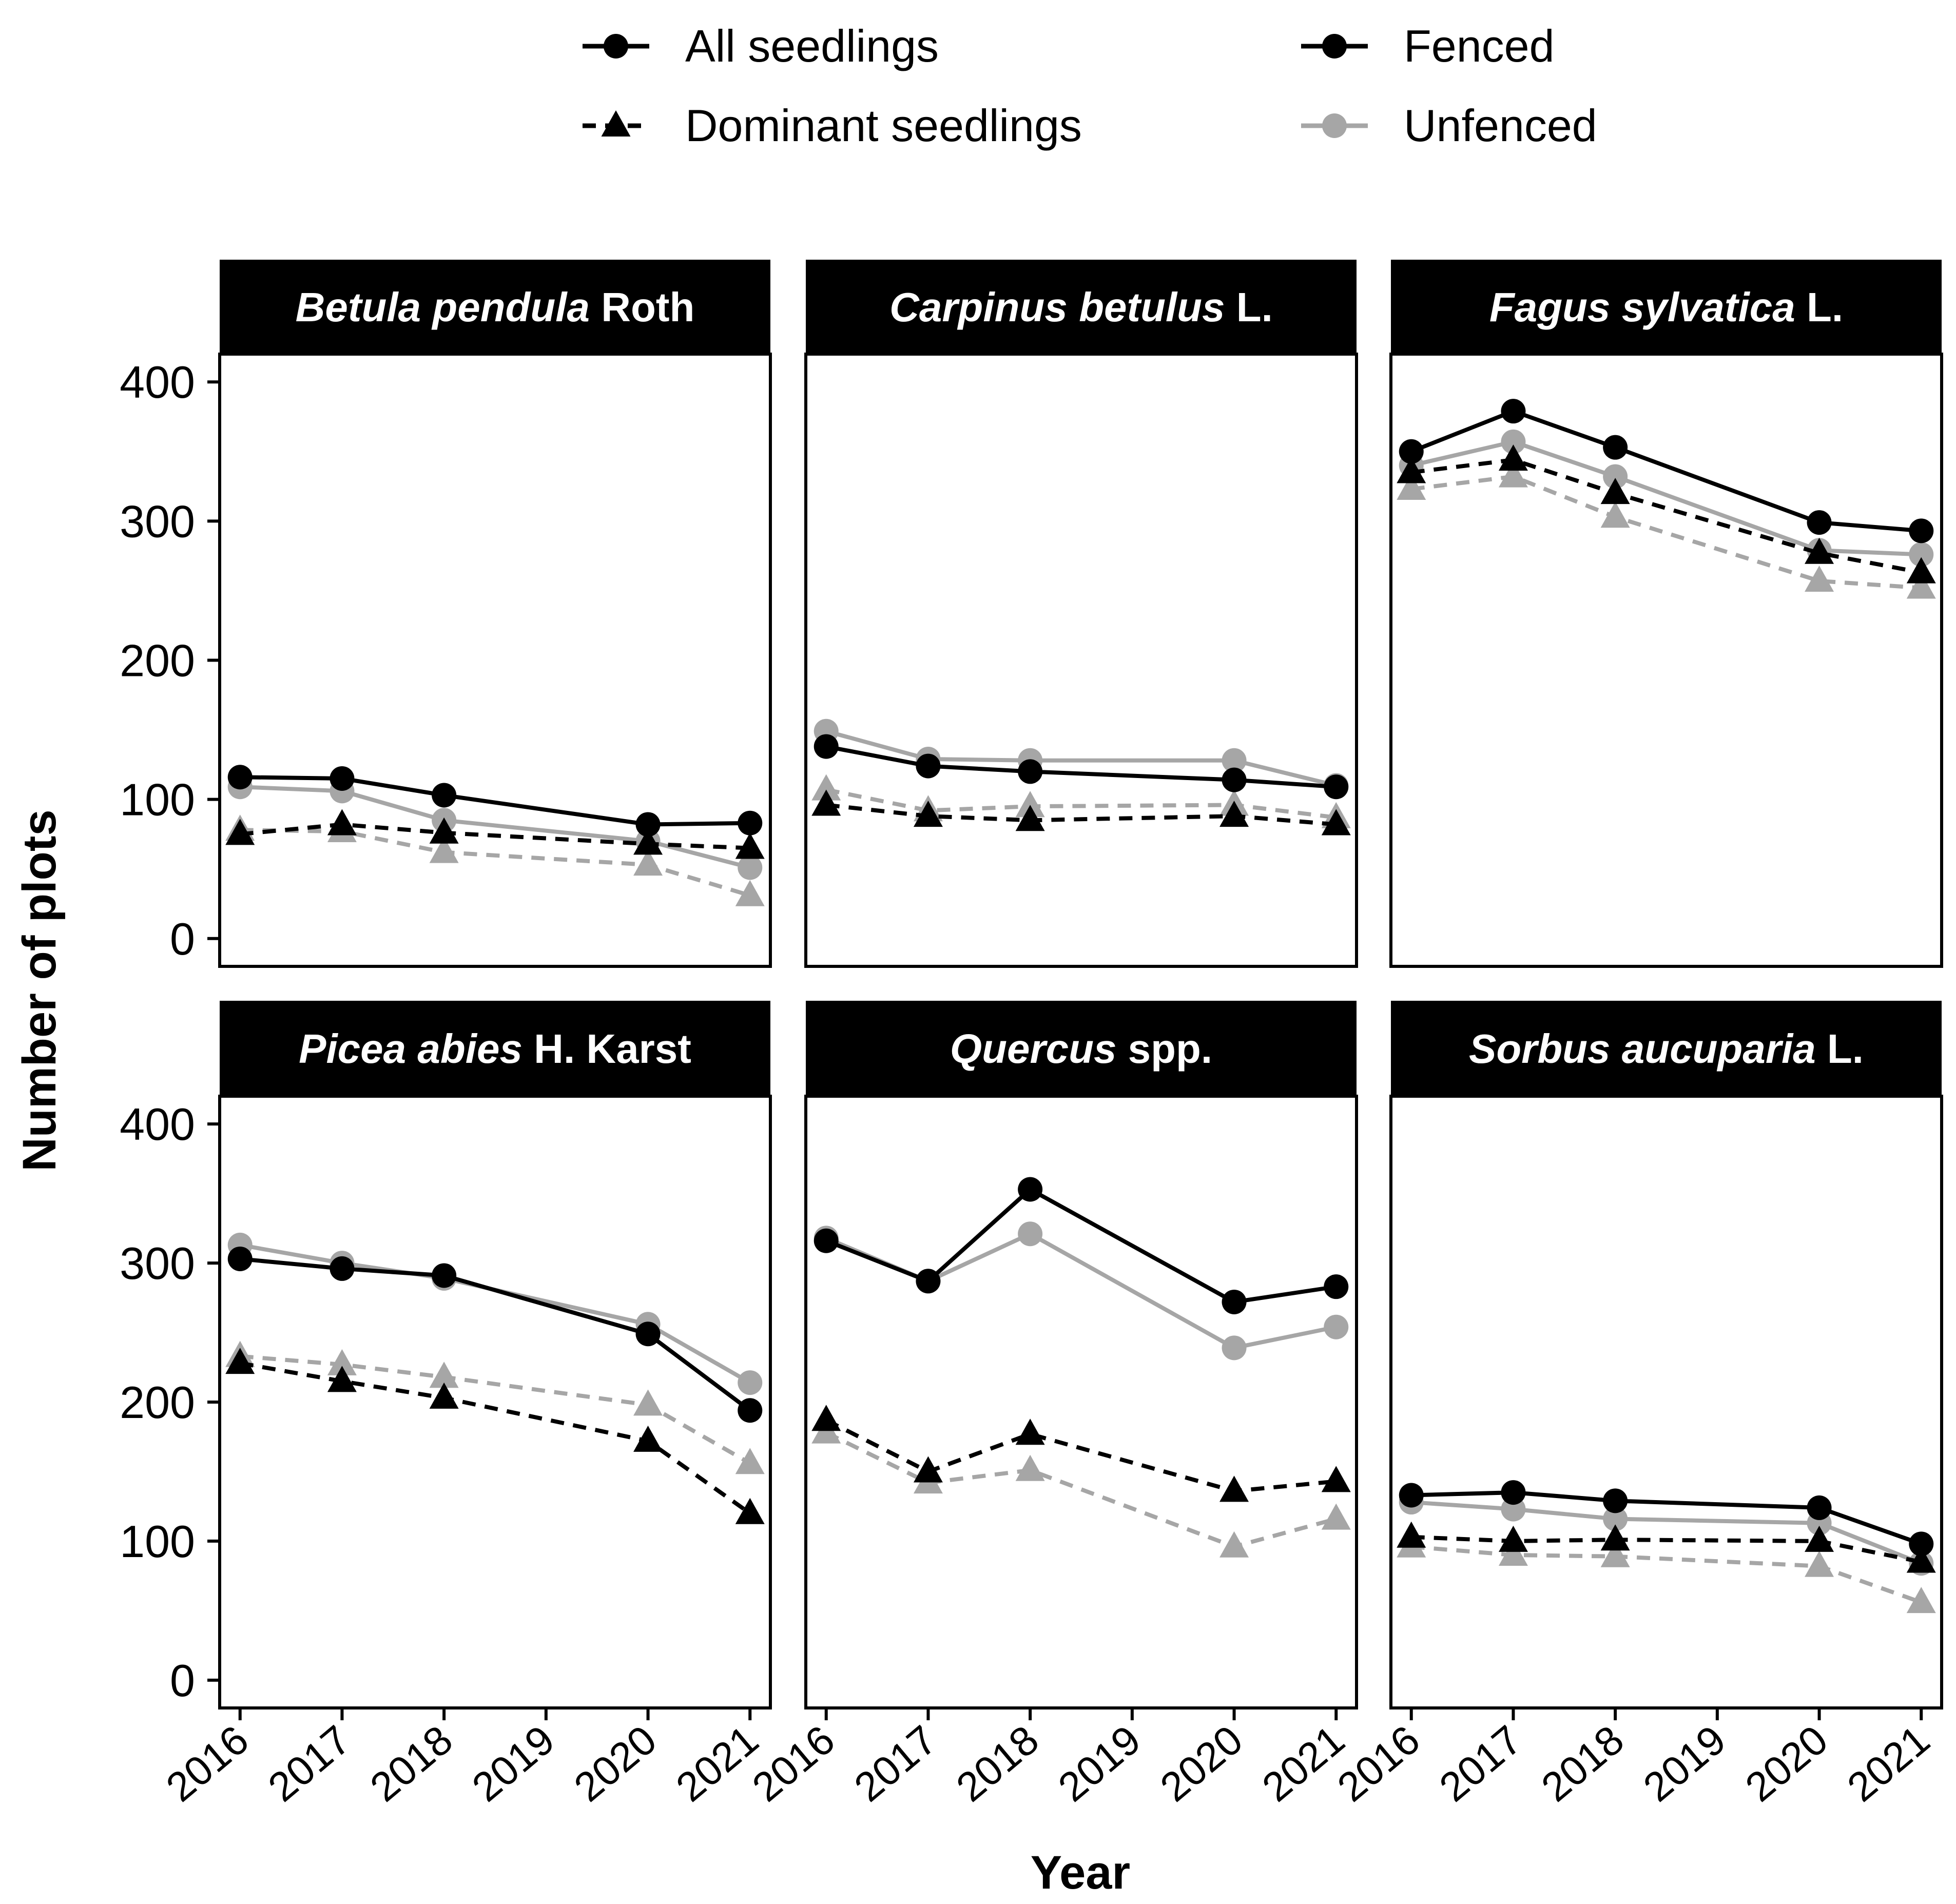 The width and height of the screenshot is (1956, 1904). What do you see at coordinates (1643, 1049) in the screenshot?
I see `panel-title-species: Sorbus aucuparia` at bounding box center [1643, 1049].